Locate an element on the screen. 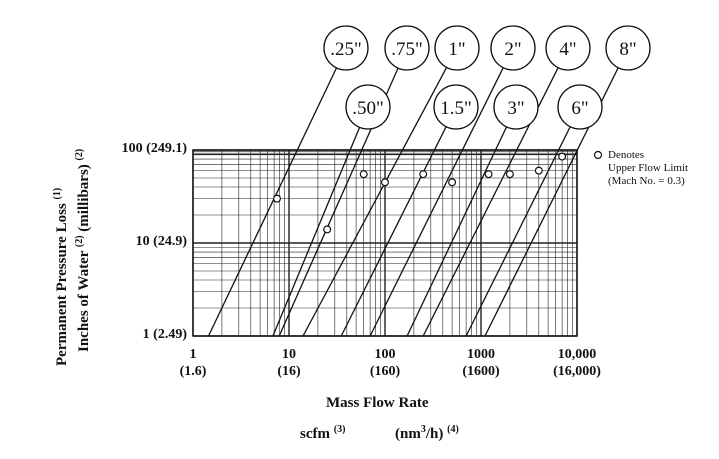 The height and width of the screenshot is (459, 719). legend-line-3: (Mach No. = 0.3) is located at coordinates (646, 181).